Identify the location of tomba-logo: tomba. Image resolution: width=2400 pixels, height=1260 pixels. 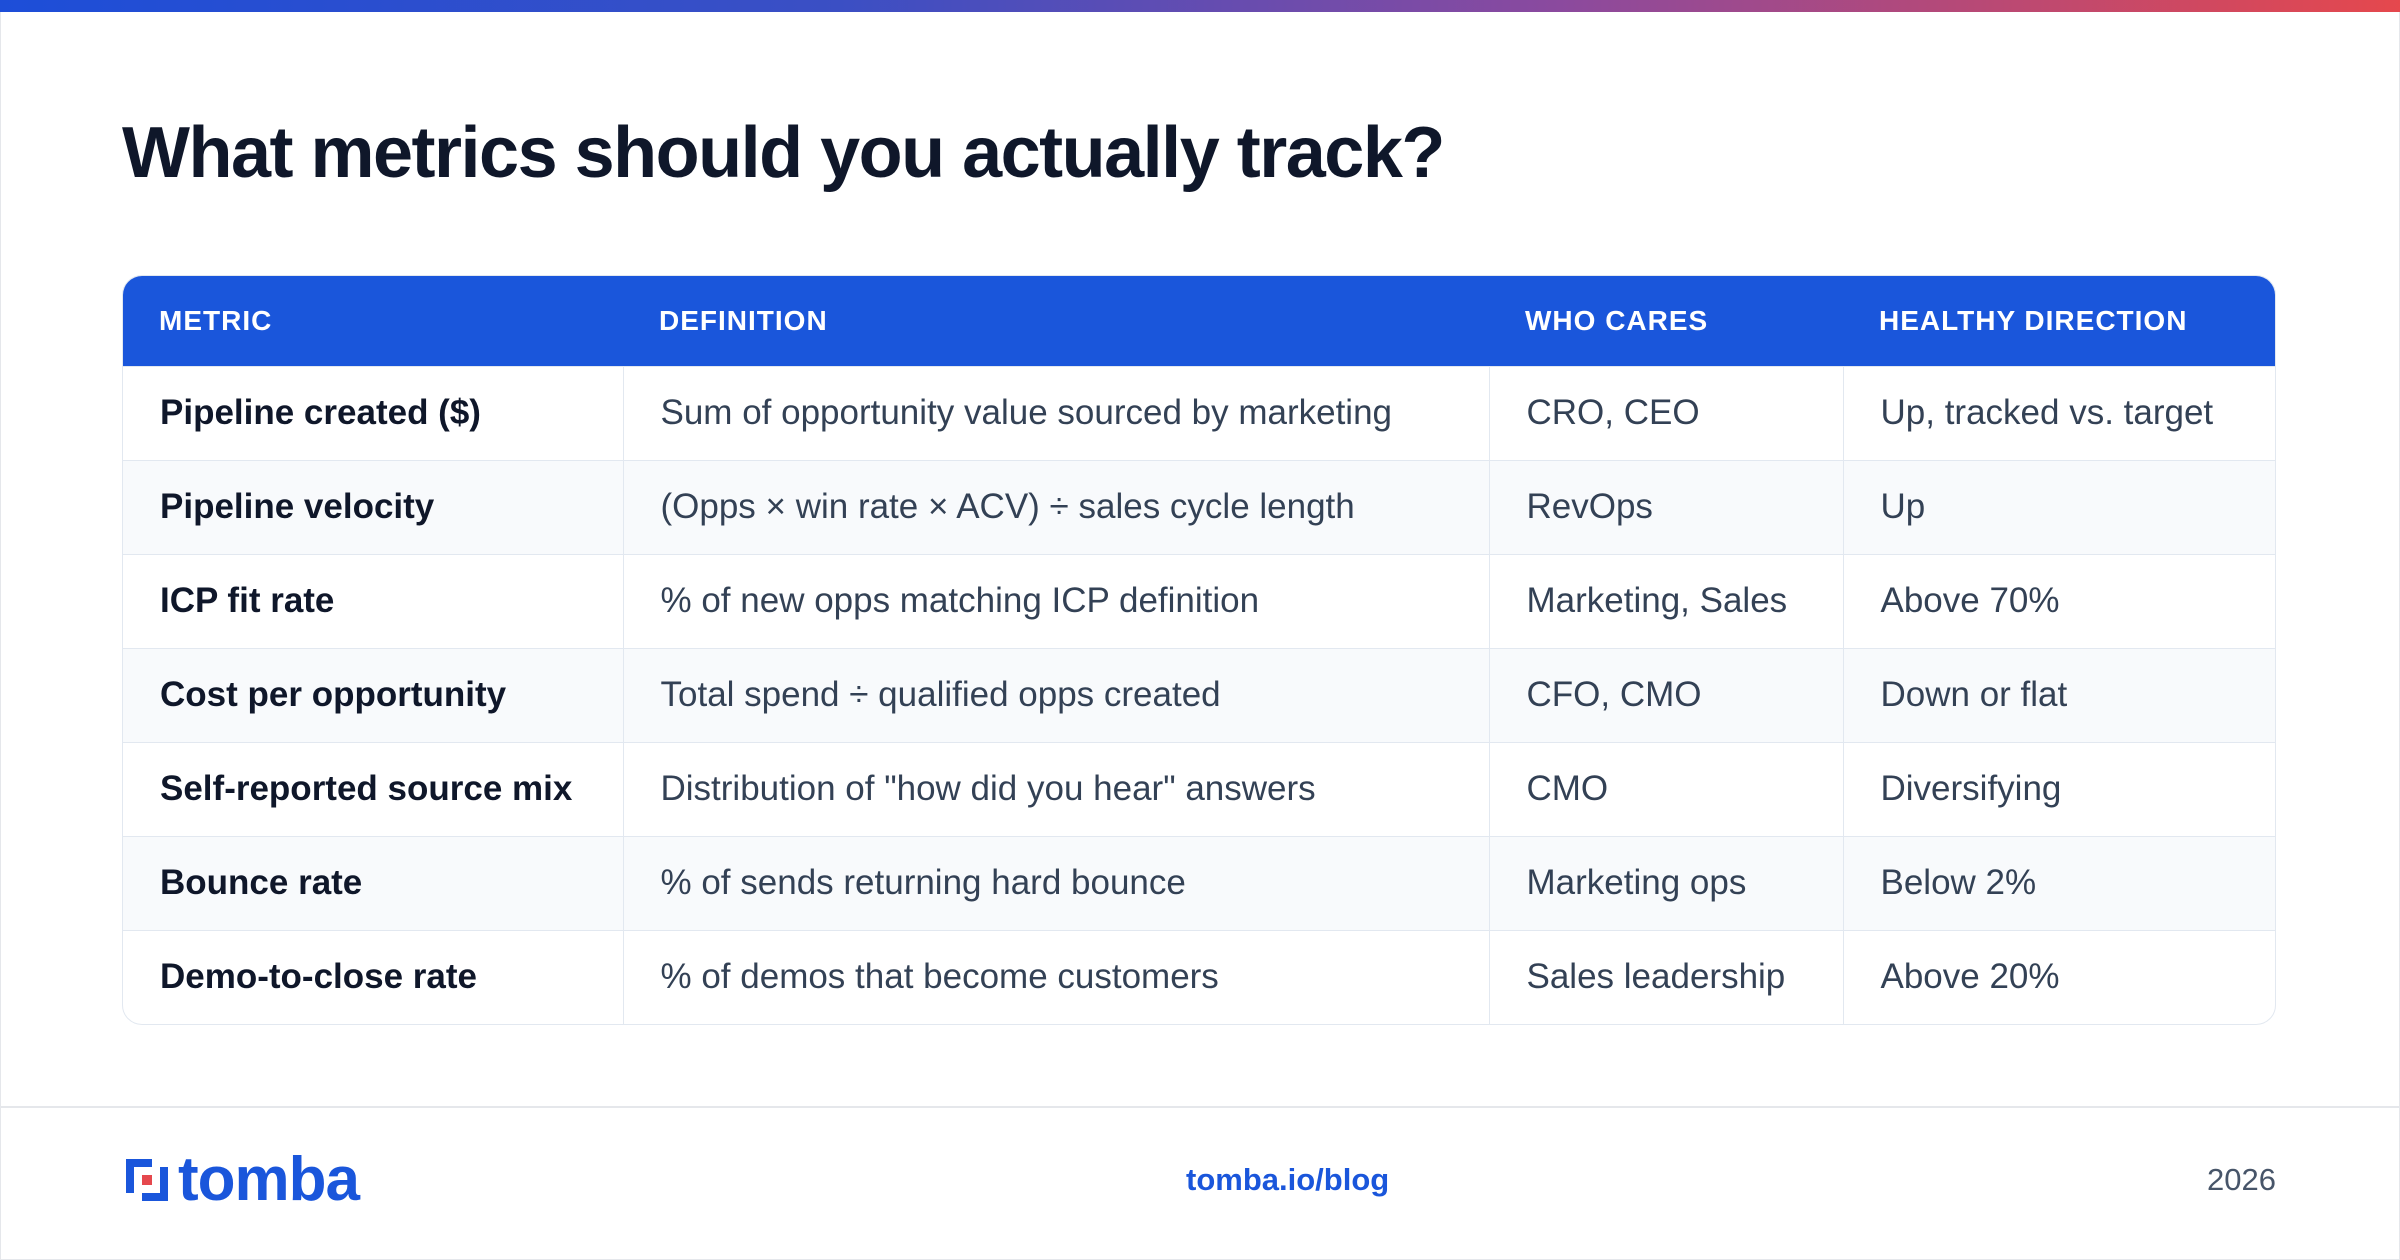
(241, 1179).